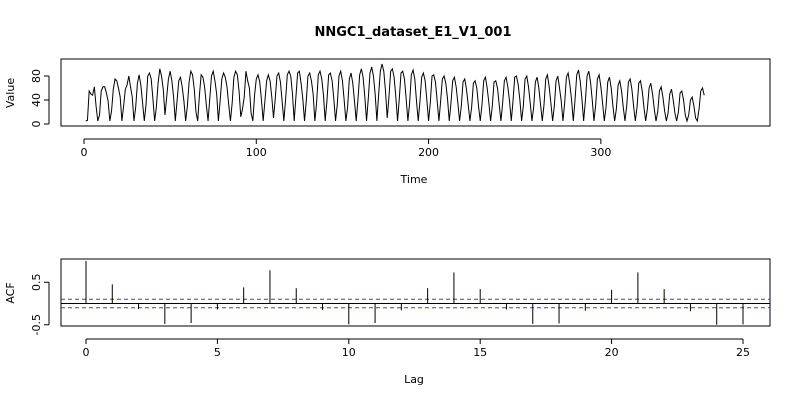 Image resolution: width=800 pixels, height=400 pixels. I want to click on time-series-y-axis: 0 40 80, so click(40, 98).